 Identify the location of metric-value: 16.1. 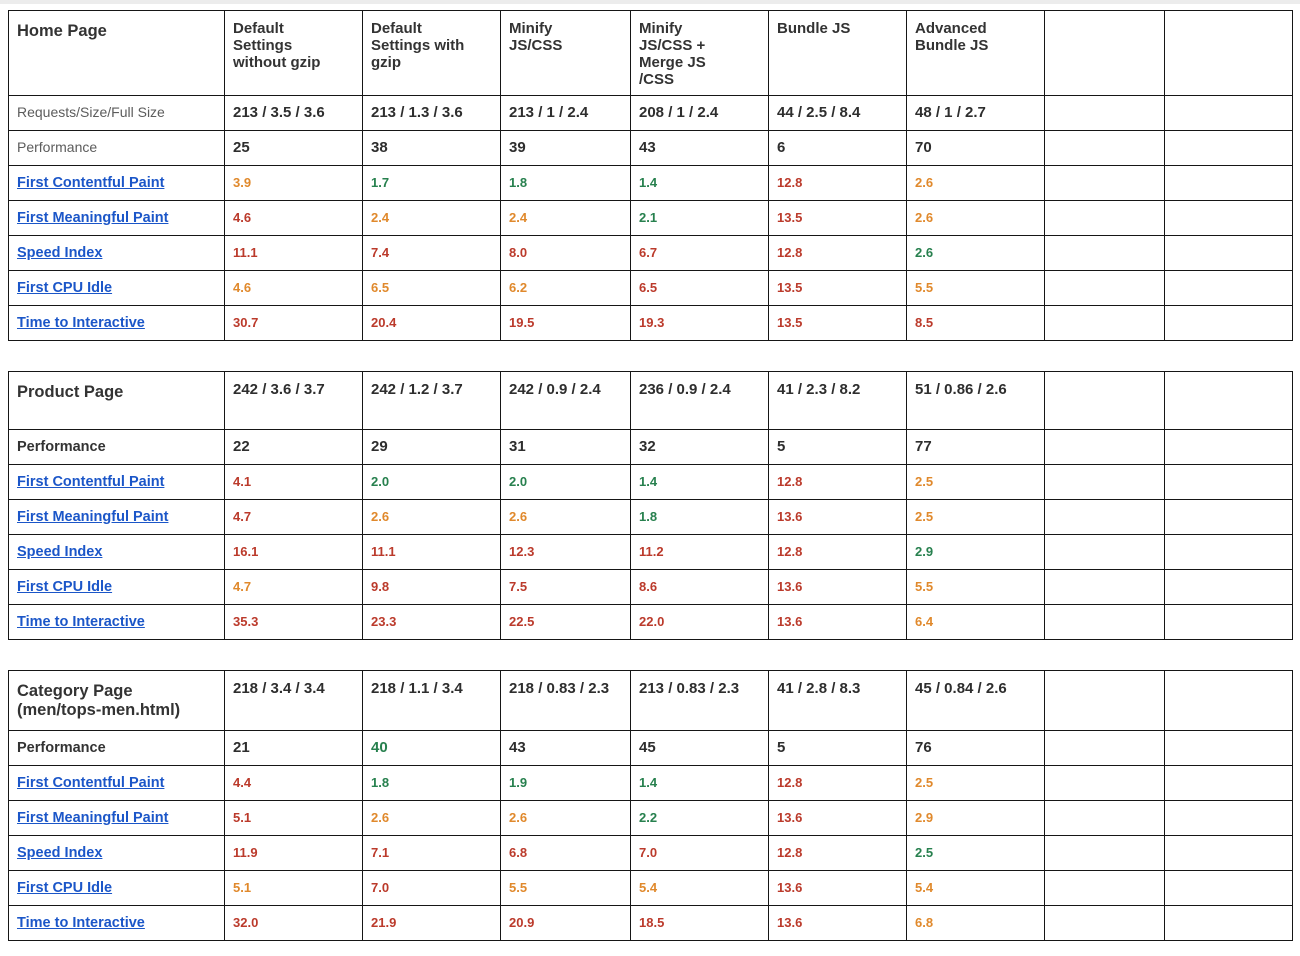
(246, 551).